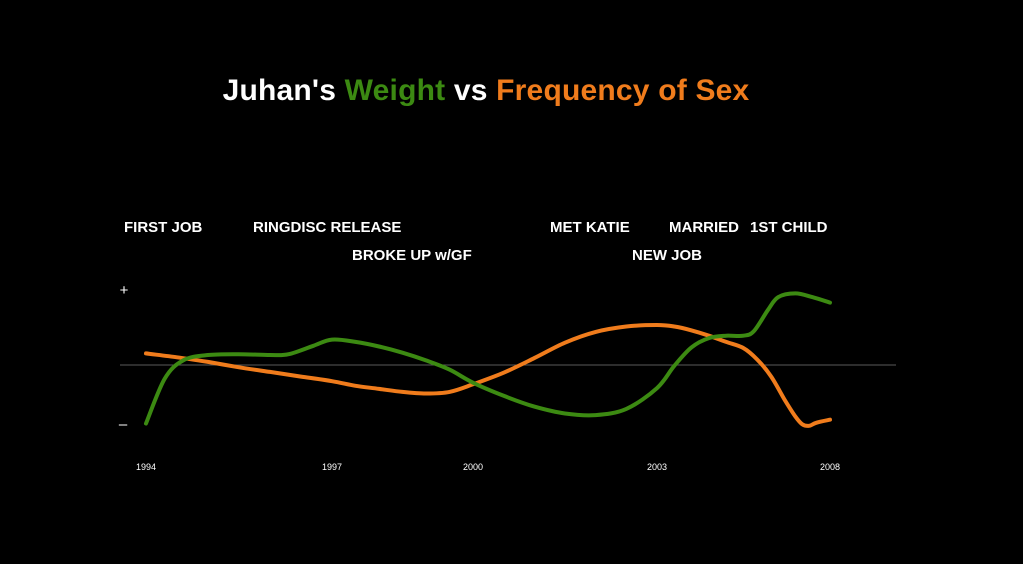 The width and height of the screenshot is (1023, 564). What do you see at coordinates (283, 90) in the screenshot?
I see `title-prefix: Juhan's` at bounding box center [283, 90].